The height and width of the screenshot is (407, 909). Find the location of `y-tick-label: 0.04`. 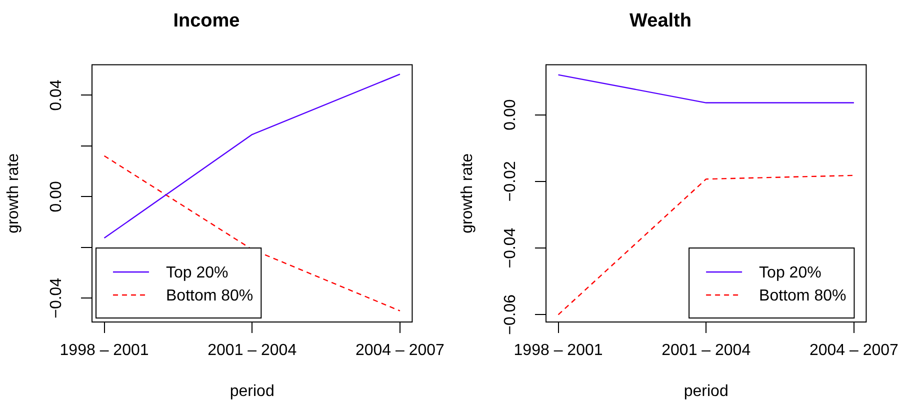

y-tick-label: 0.04 is located at coordinates (57, 95).